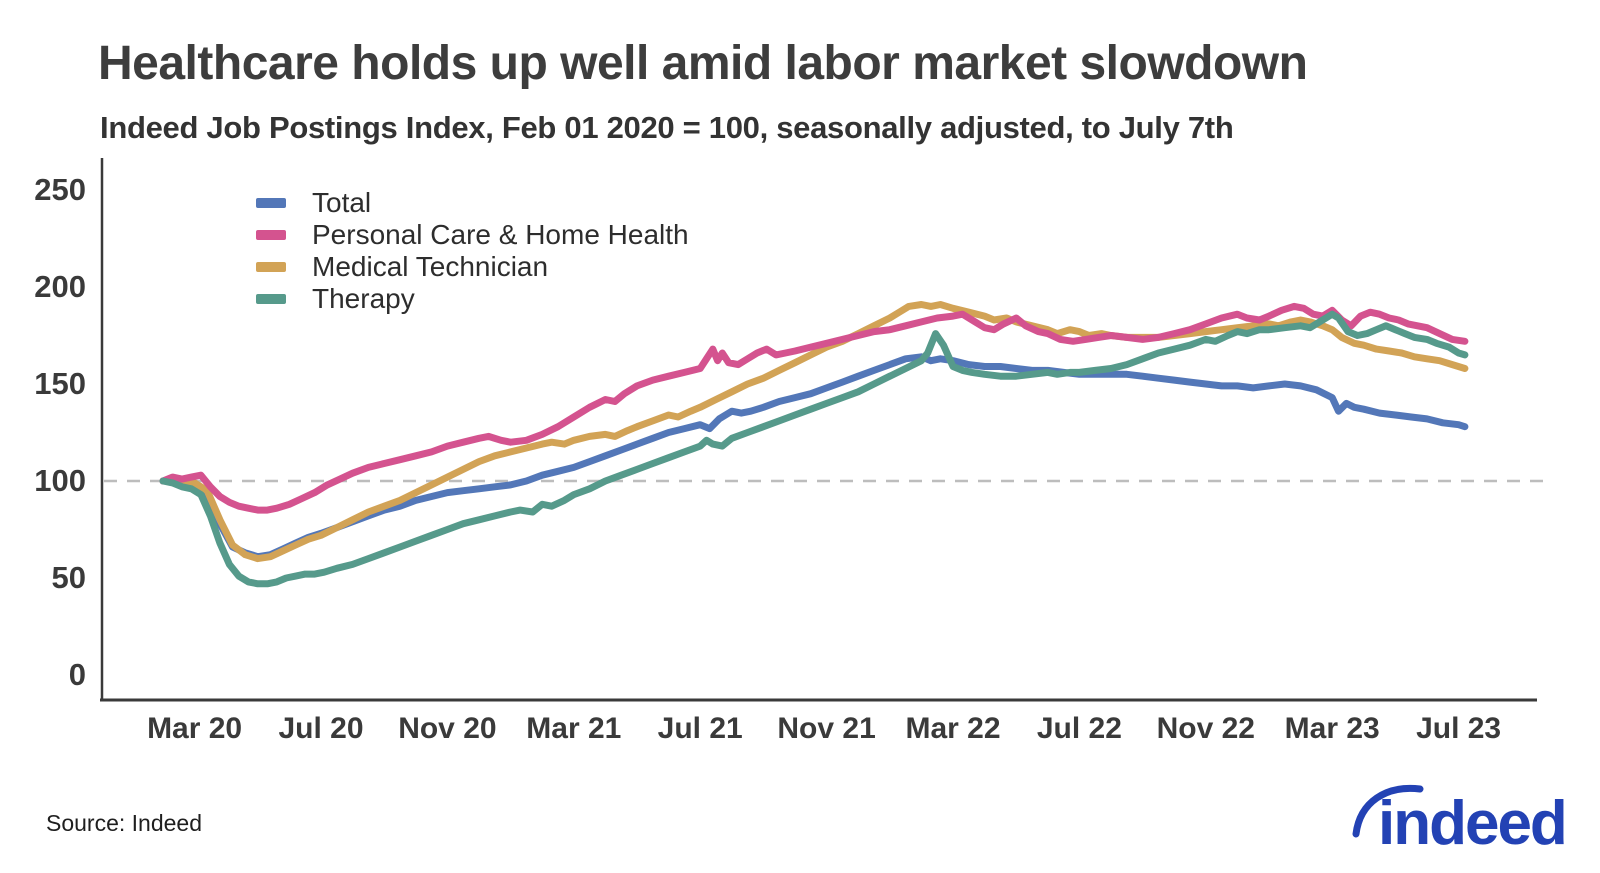 Image resolution: width=1600 pixels, height=873 pixels. Describe the element at coordinates (60, 480) in the screenshot. I see `y-tick-label-100: 100` at that location.